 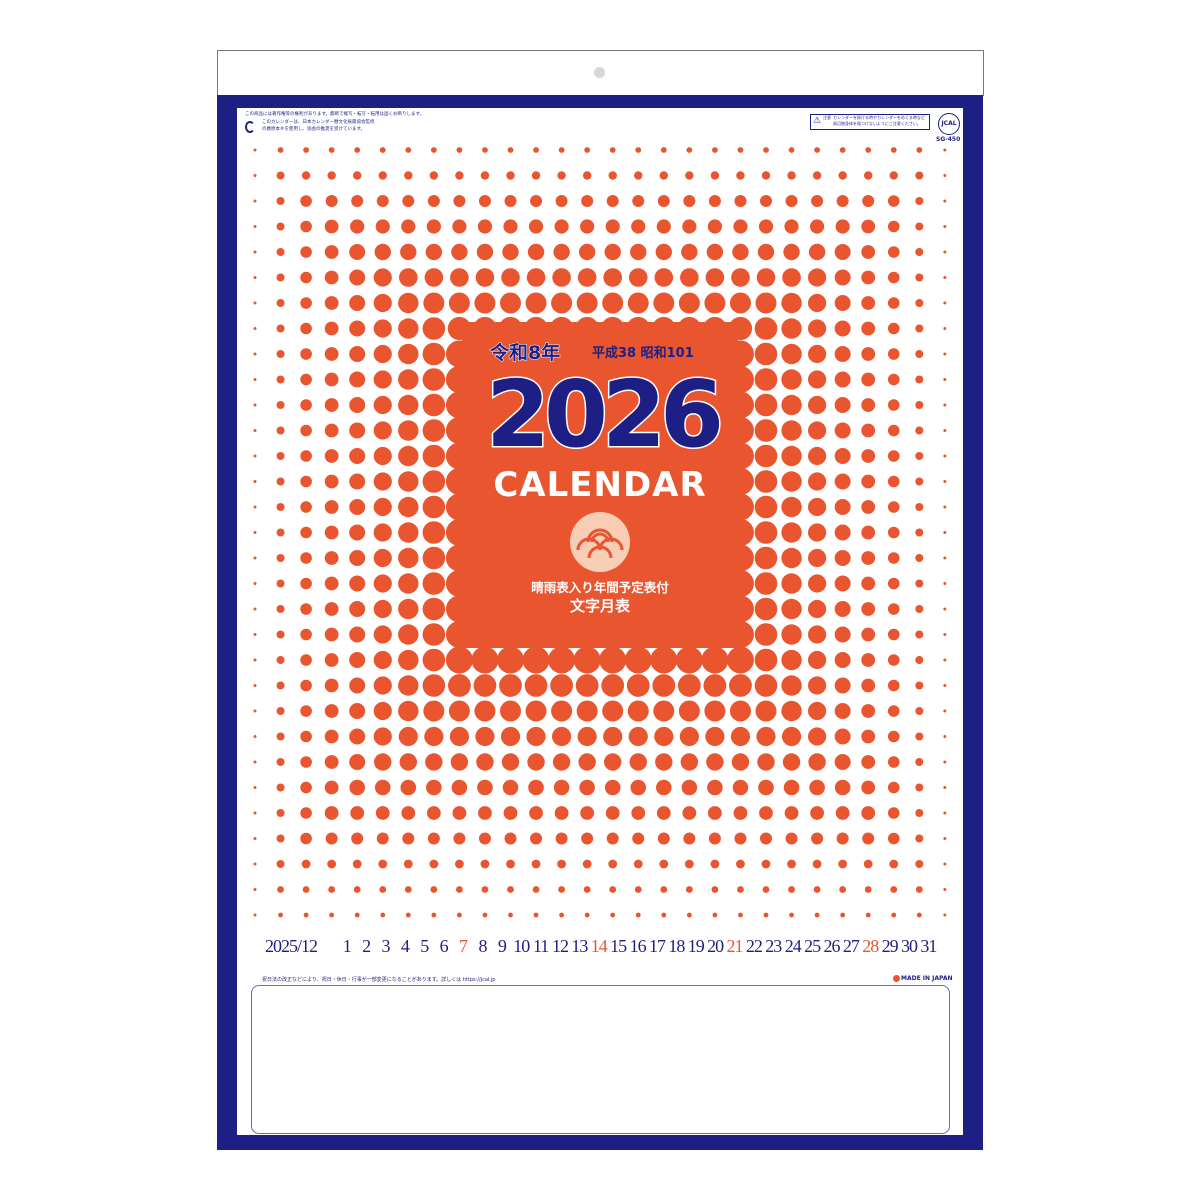 What do you see at coordinates (793, 946) in the screenshot?
I see `day-24: 24` at bounding box center [793, 946].